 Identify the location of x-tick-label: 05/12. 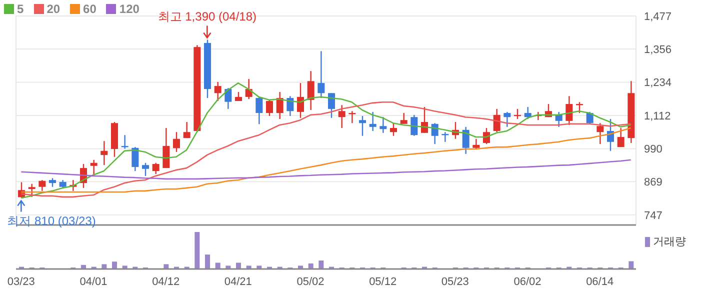
(383, 282).